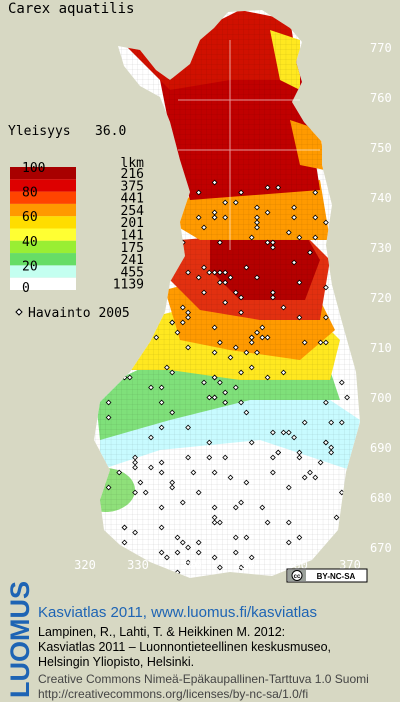  I want to click on legend-count: 441, so click(132, 199).